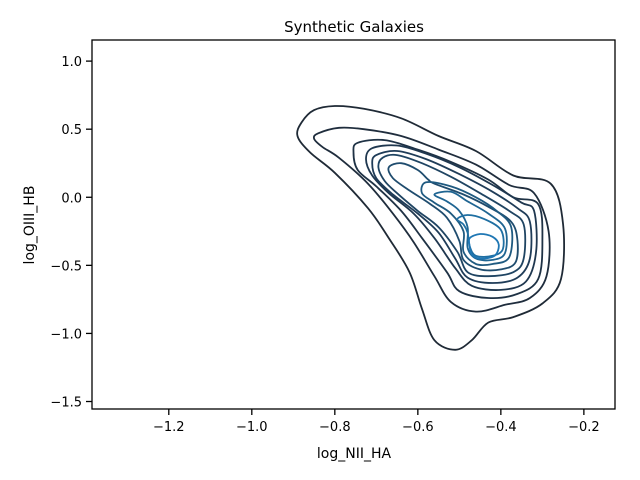 The width and height of the screenshot is (640, 480). Describe the element at coordinates (66, 266) in the screenshot. I see `y-tick-label: −0.5` at that location.